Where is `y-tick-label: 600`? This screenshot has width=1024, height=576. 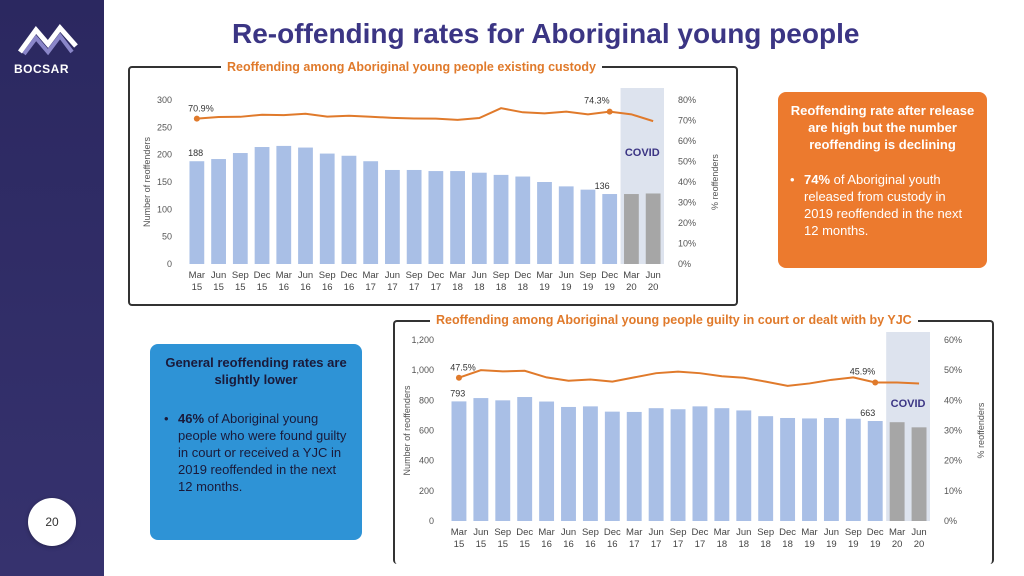
y-tick-label: 600 is located at coordinates (426, 431).